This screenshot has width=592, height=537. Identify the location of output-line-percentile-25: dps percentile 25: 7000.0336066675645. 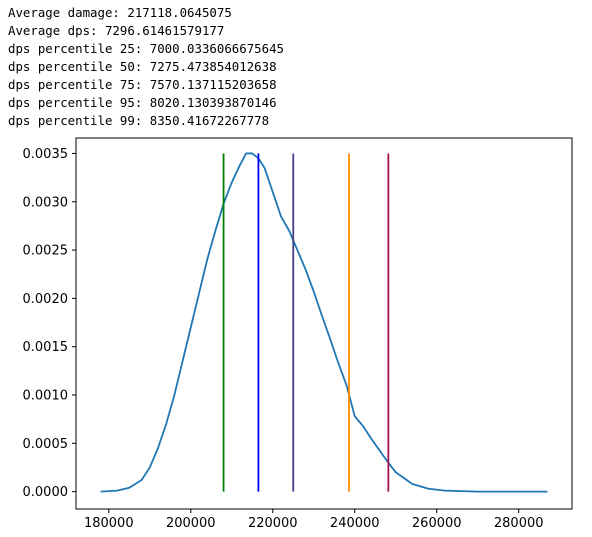
(146, 48).